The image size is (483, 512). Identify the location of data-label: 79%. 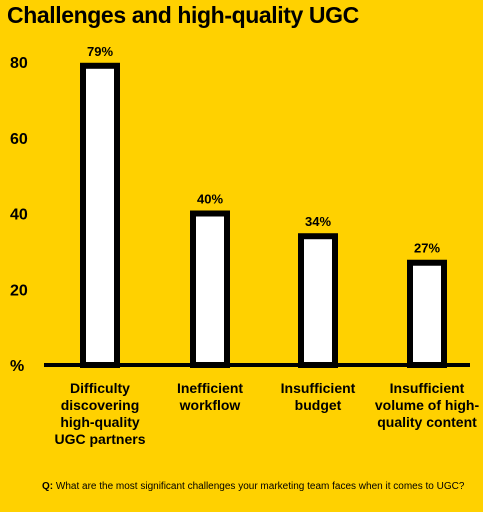
(100, 51).